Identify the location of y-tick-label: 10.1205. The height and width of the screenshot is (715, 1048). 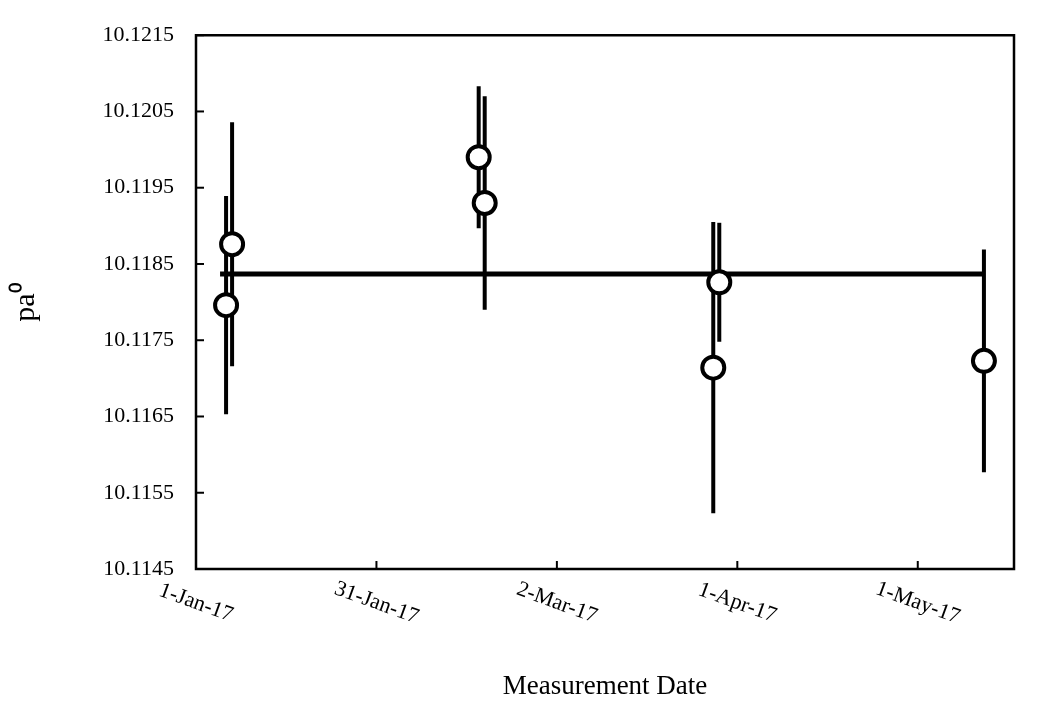
(138, 110).